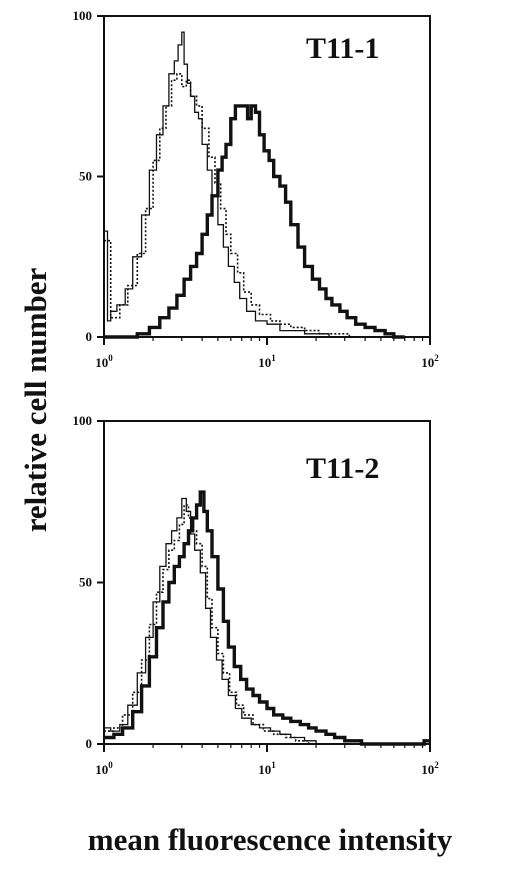 Image resolution: width=520 pixels, height=872 pixels. What do you see at coordinates (270, 839) in the screenshot?
I see `x-axis-label: mean fluorescence intensity` at bounding box center [270, 839].